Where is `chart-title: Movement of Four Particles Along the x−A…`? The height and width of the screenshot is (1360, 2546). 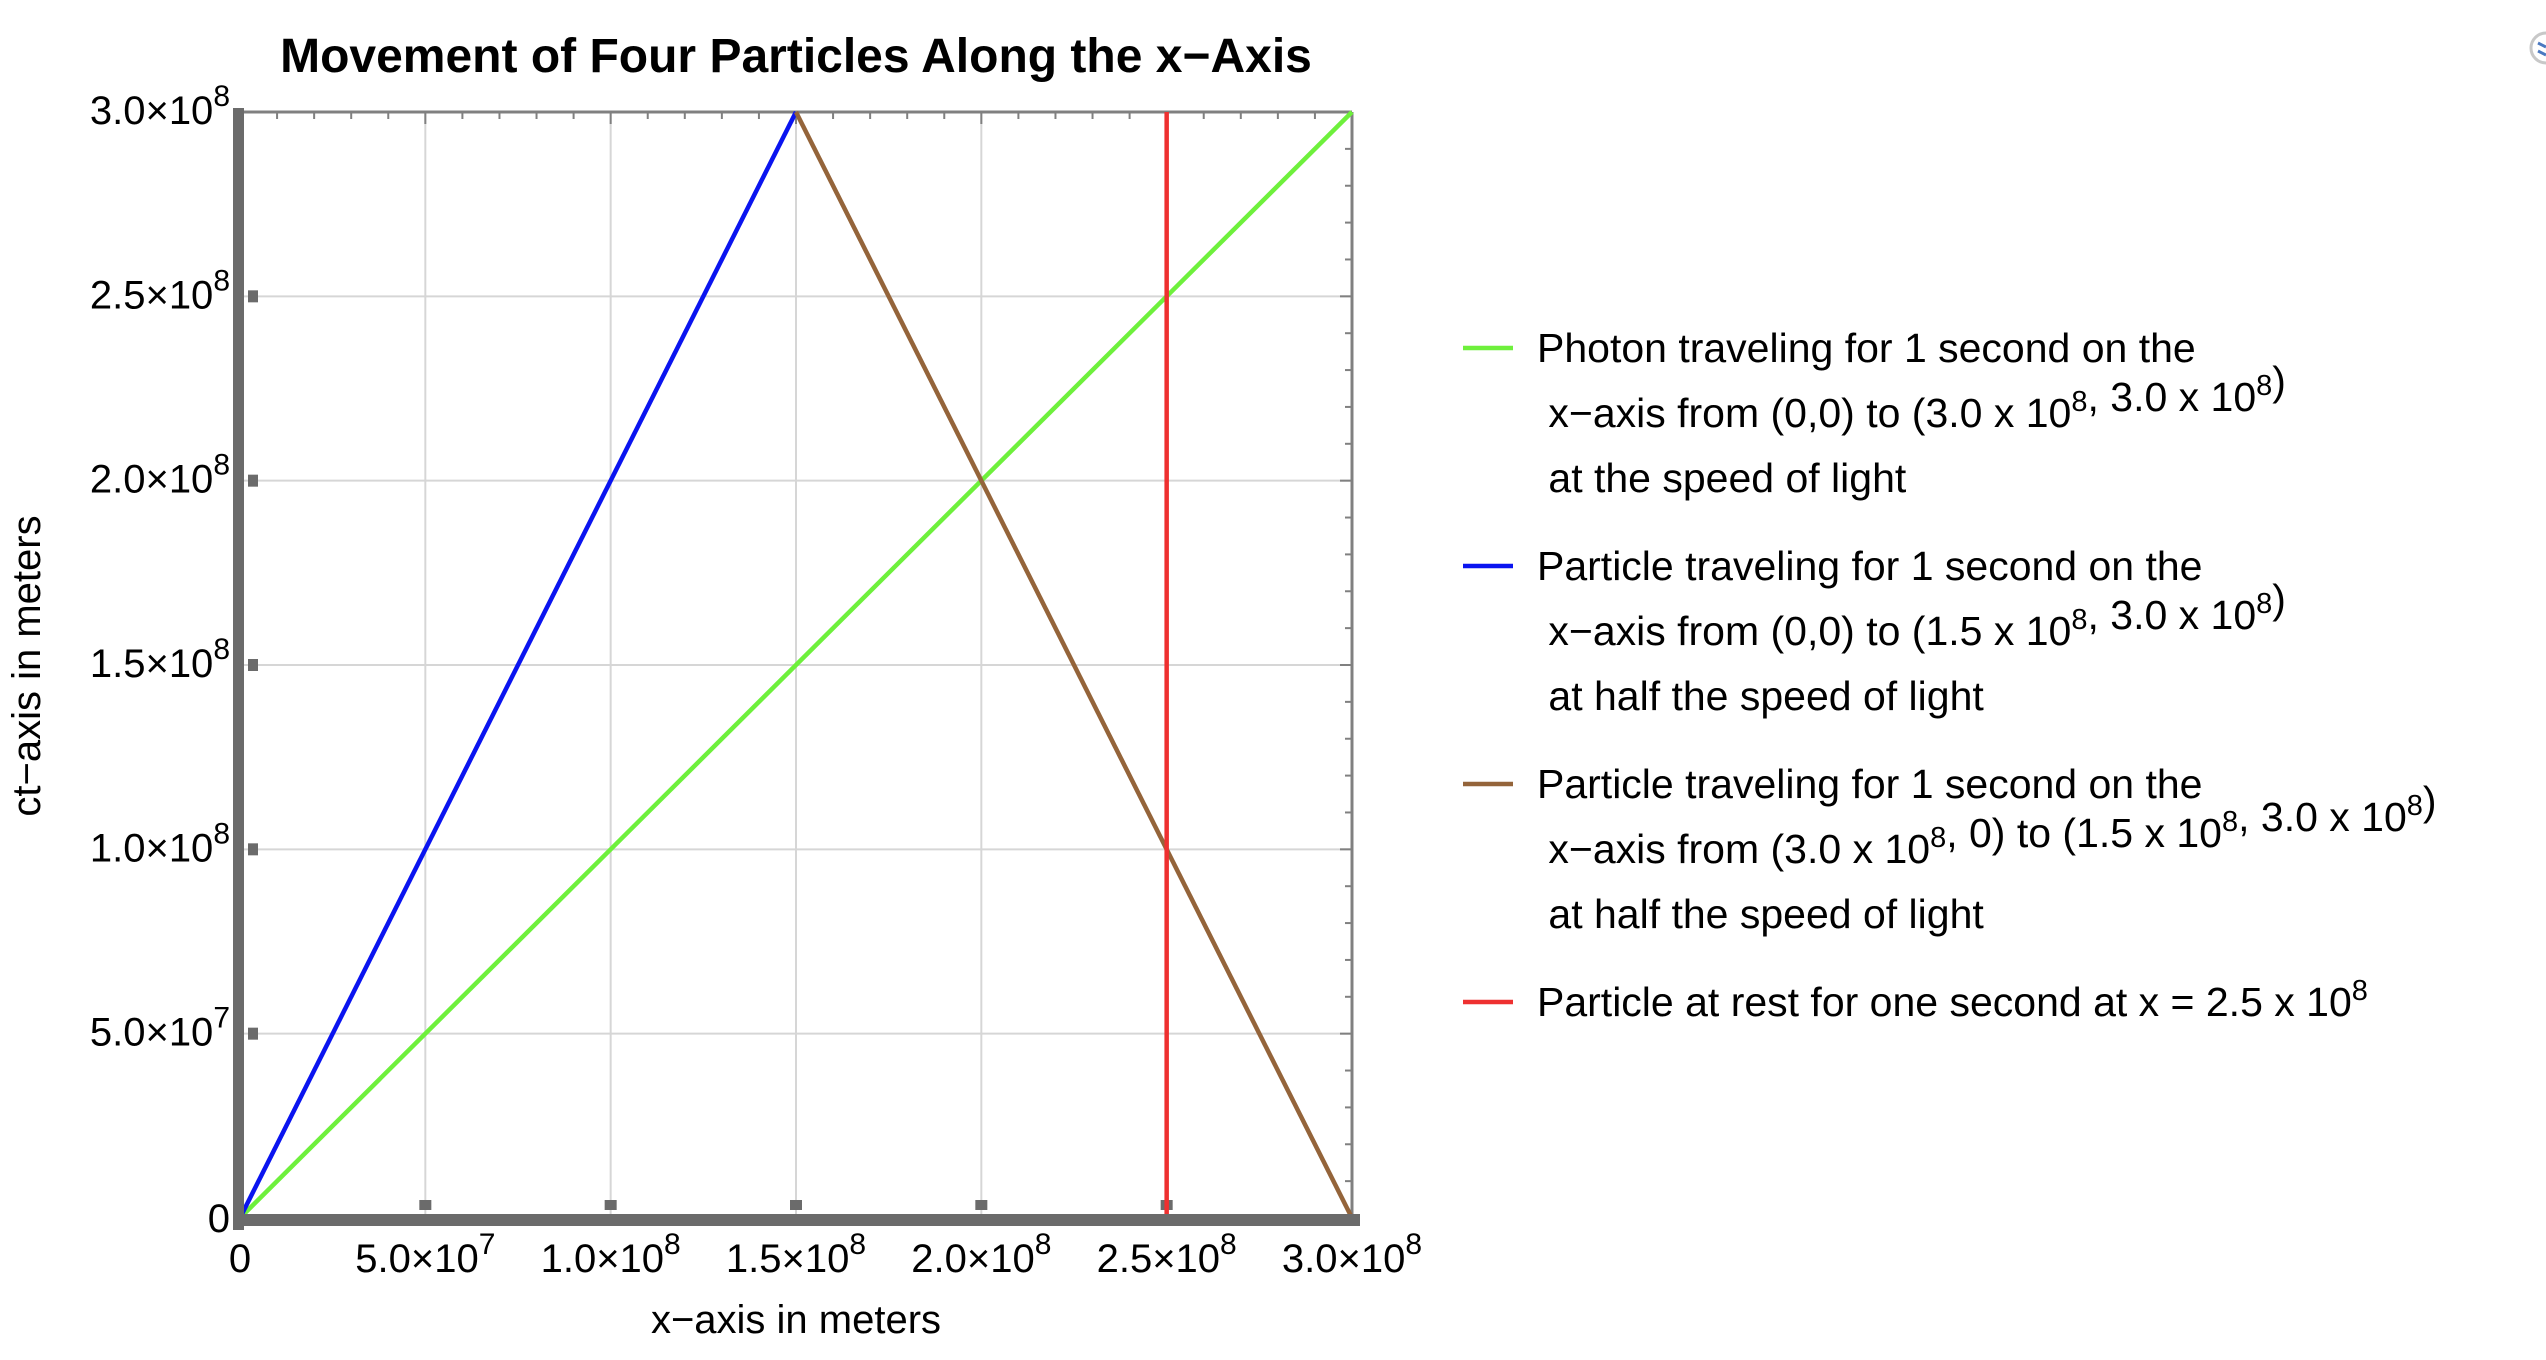
chart-title: Movement of Four Particles Along the x−A… is located at coordinates (796, 56).